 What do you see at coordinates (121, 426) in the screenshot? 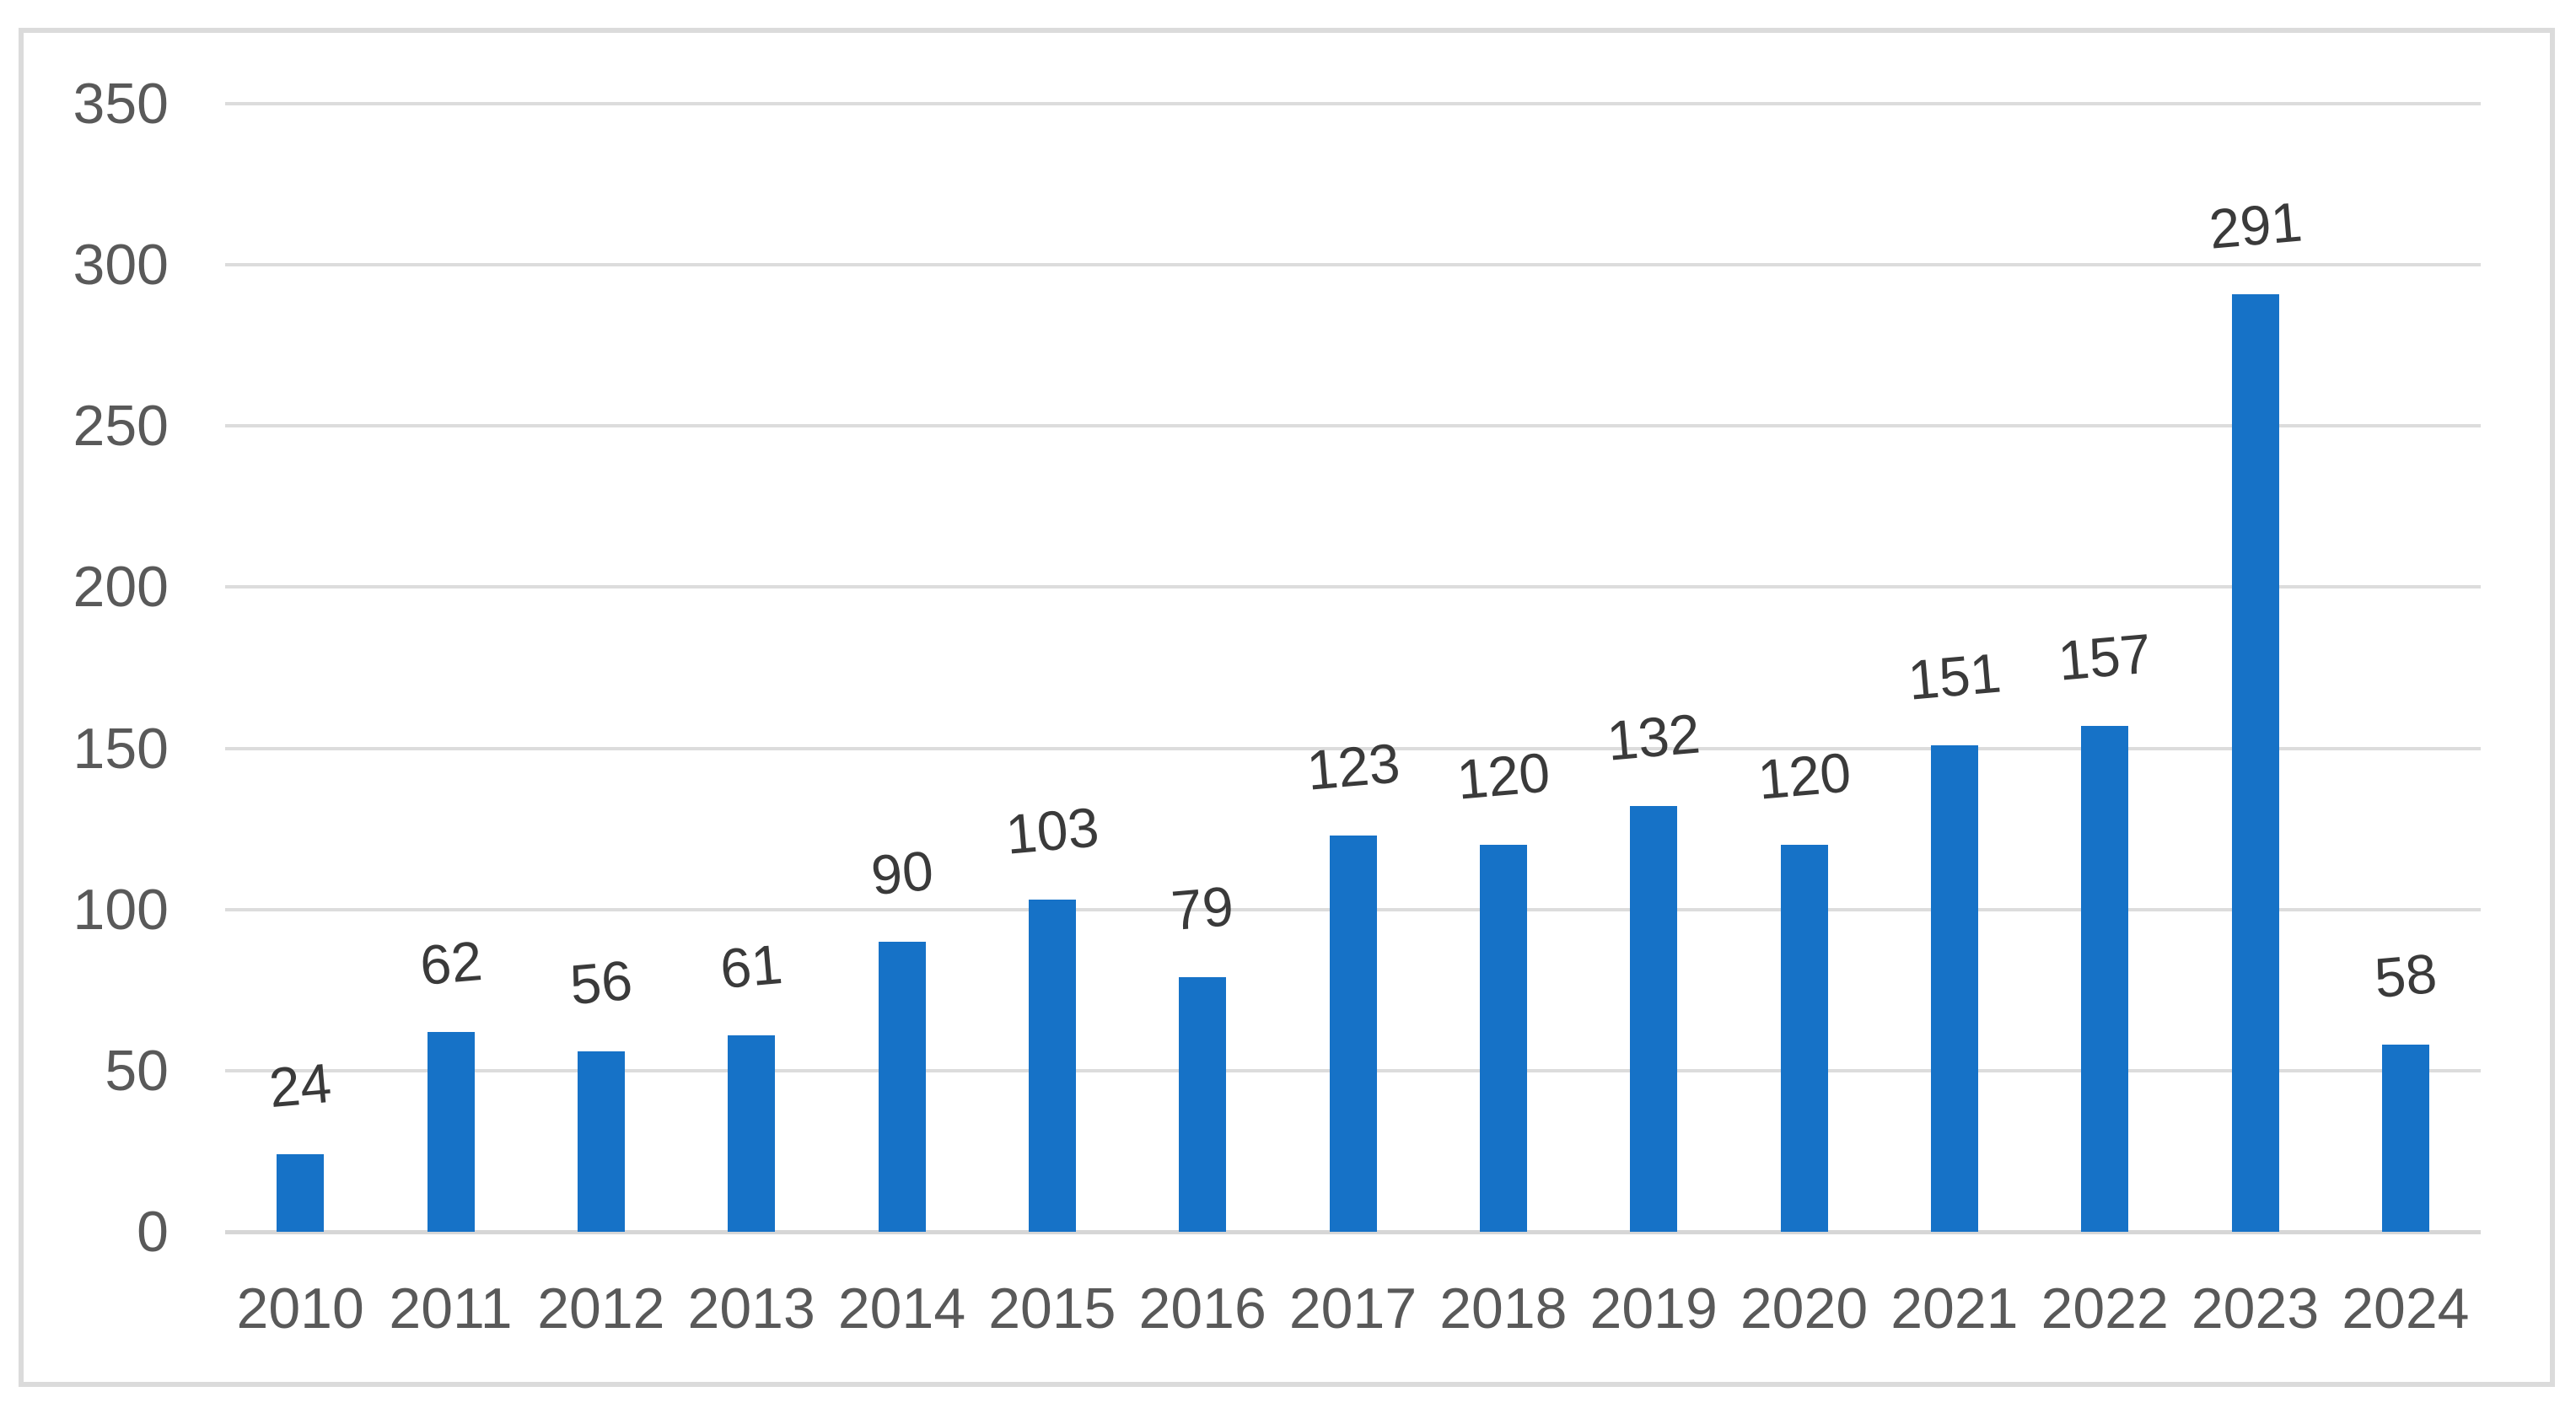
I see `y-axis-tick-label: 250` at bounding box center [121, 426].